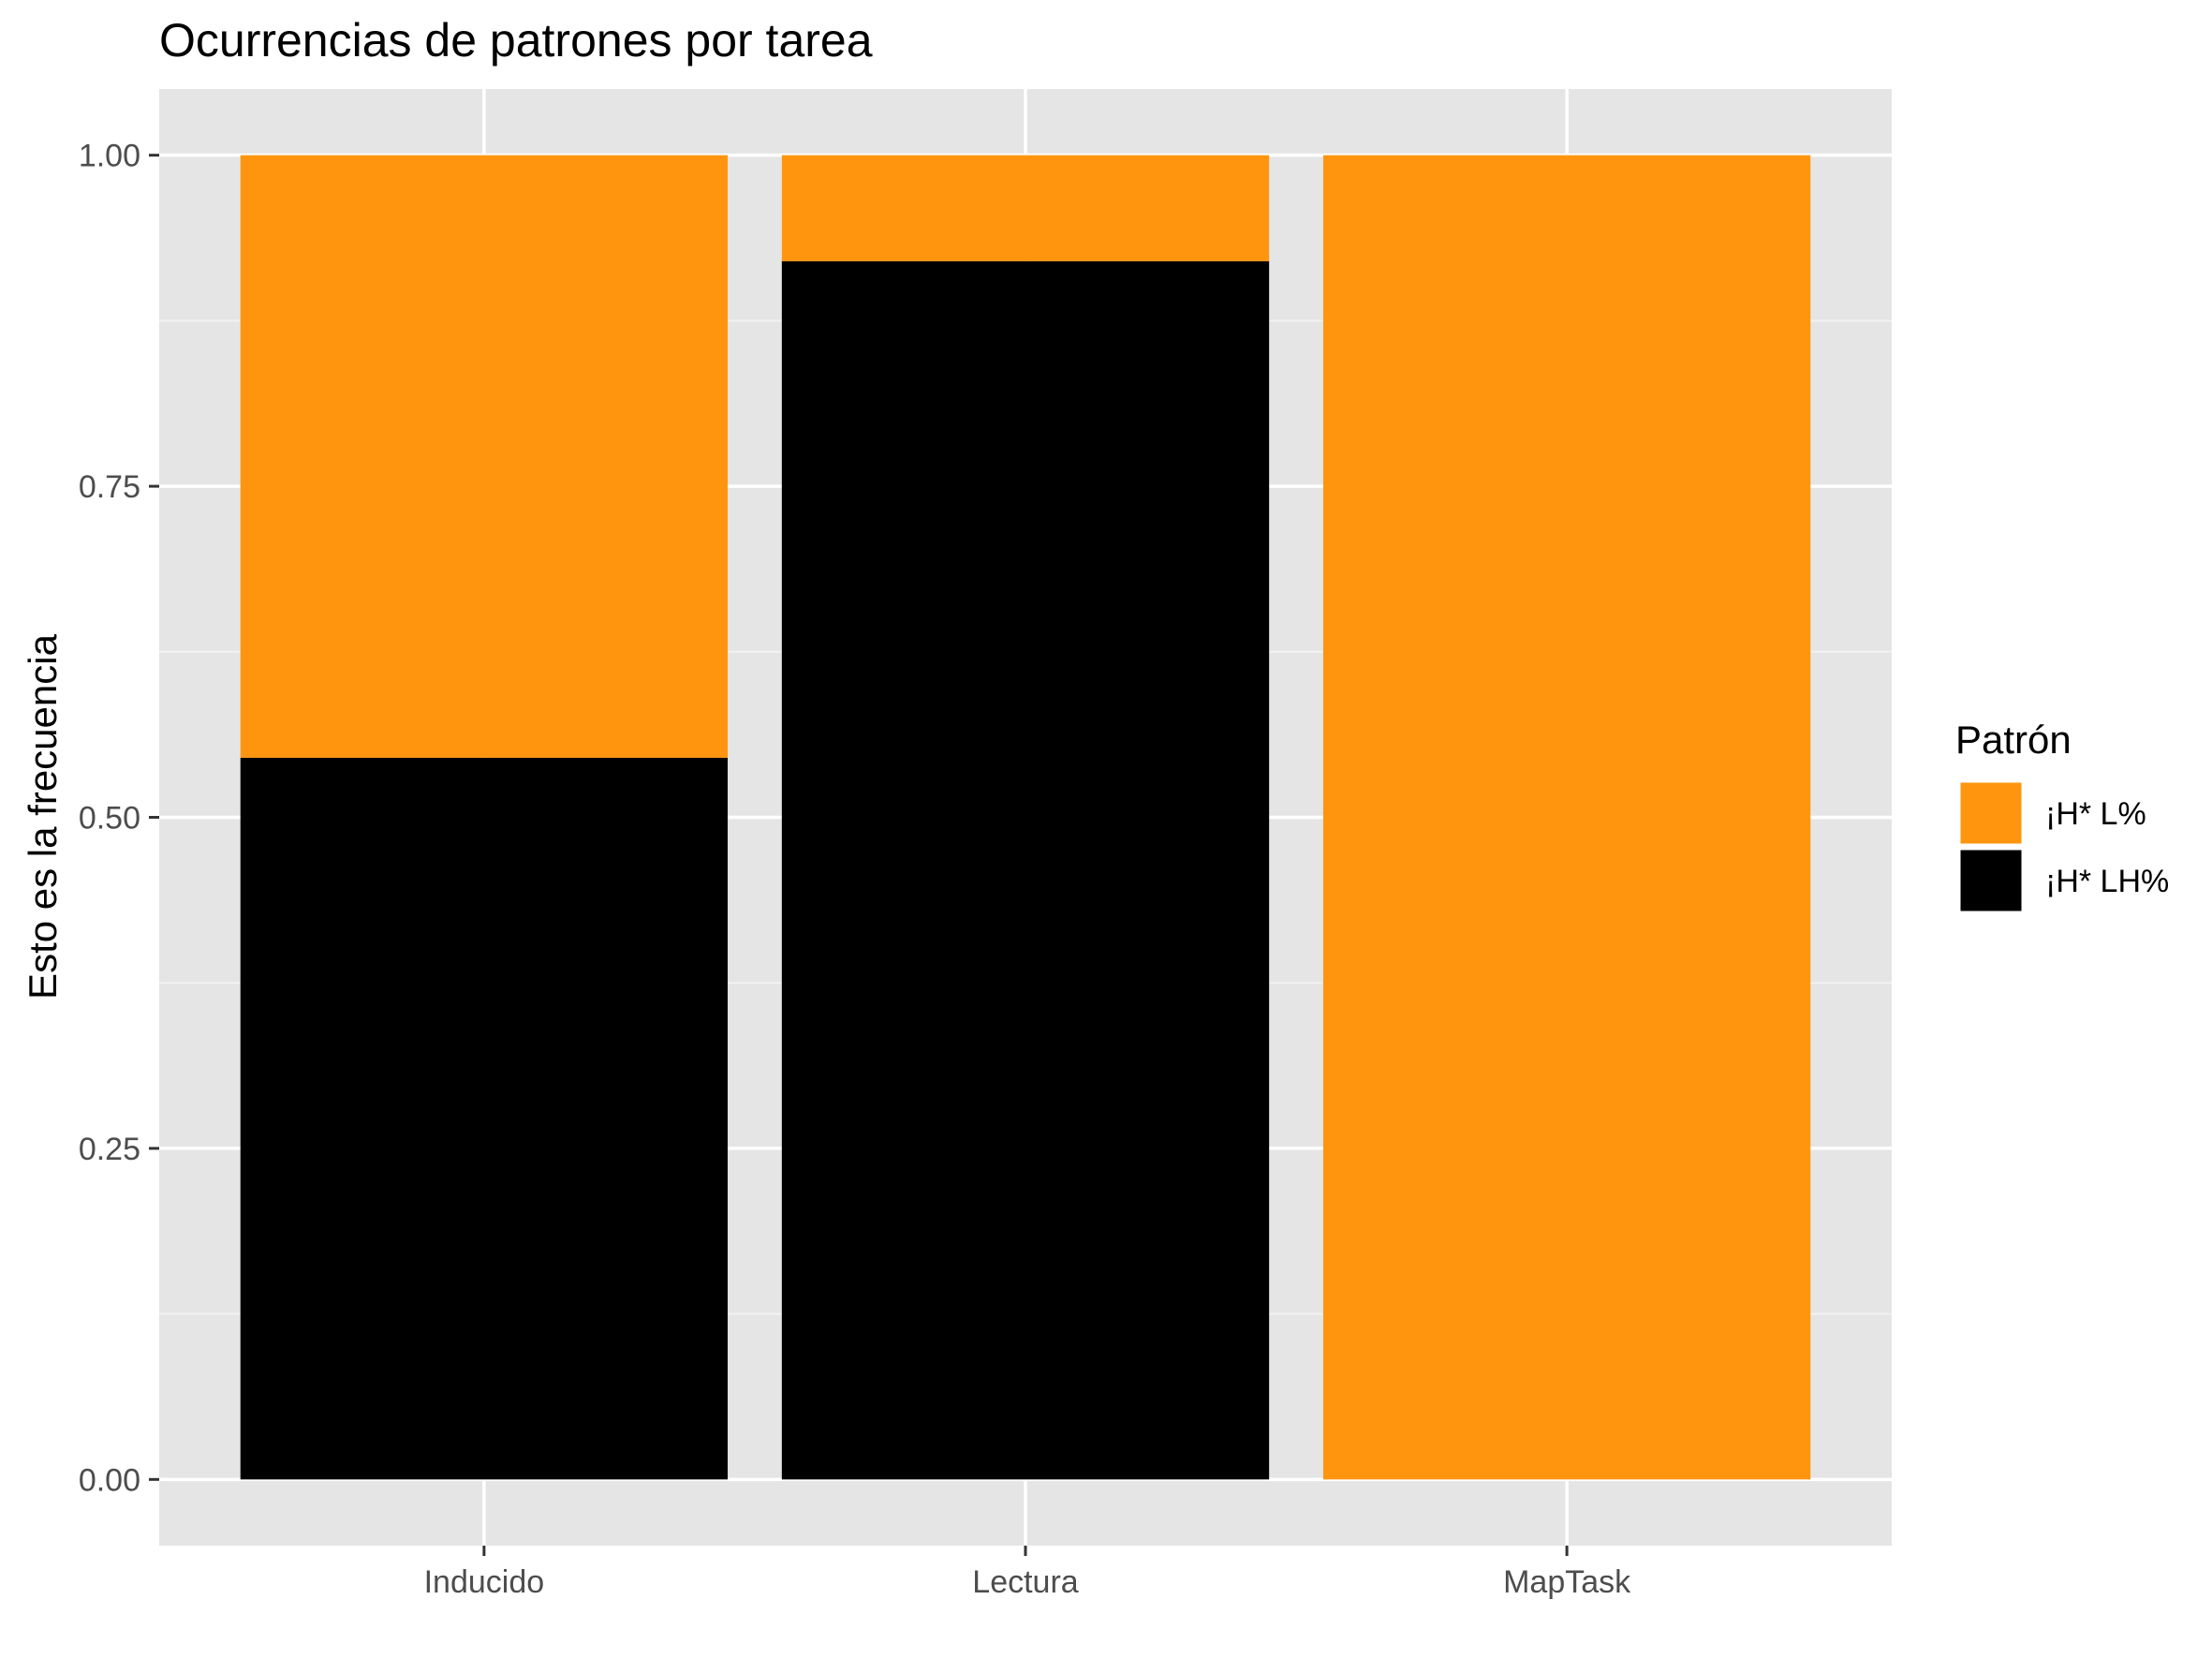  Describe the element at coordinates (109, 1149) in the screenshot. I see `y-tick-label: 0.25` at that location.